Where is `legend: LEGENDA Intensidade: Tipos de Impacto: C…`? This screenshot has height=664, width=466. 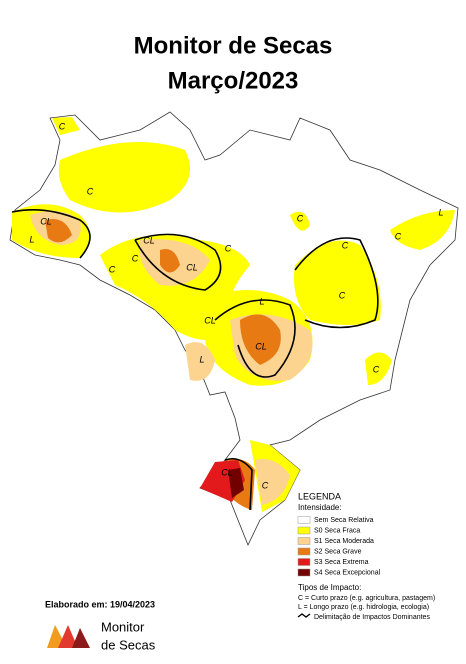 legend: LEGENDA Intensidade: Tipos de Impacto: C… is located at coordinates (366, 556).